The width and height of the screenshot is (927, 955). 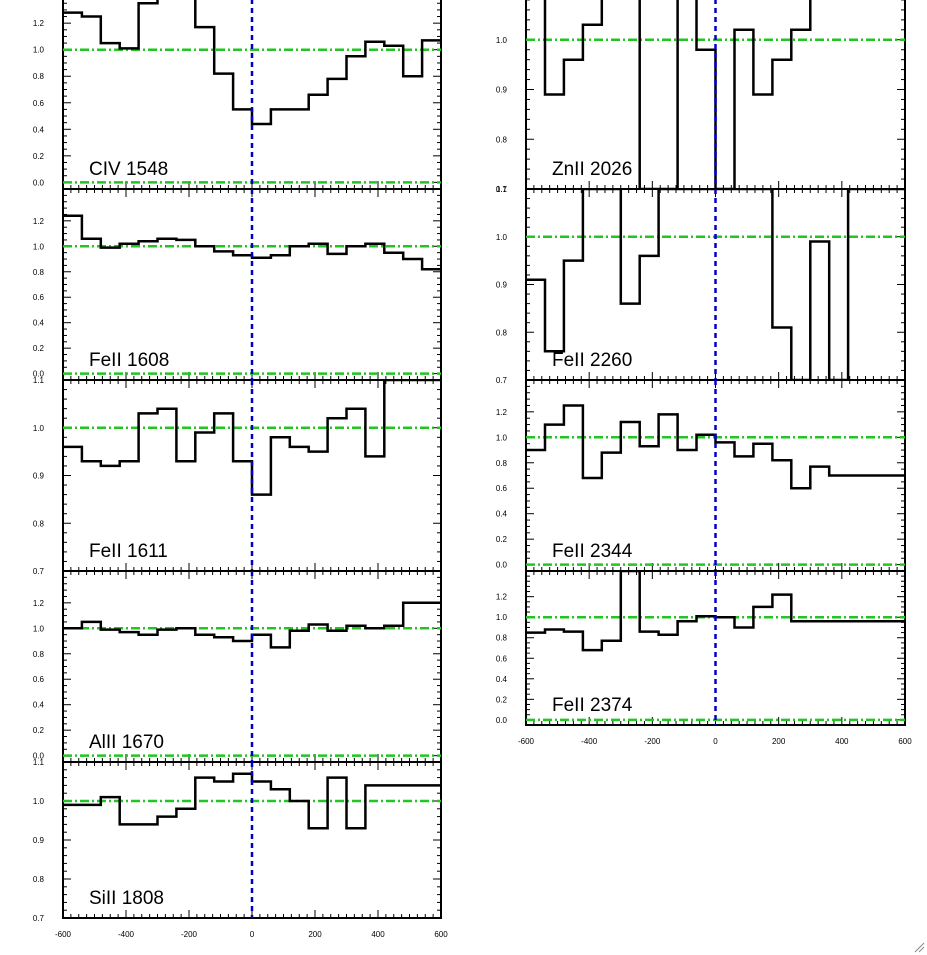 I want to click on panel-label: SiII 1808, so click(x=126, y=898).